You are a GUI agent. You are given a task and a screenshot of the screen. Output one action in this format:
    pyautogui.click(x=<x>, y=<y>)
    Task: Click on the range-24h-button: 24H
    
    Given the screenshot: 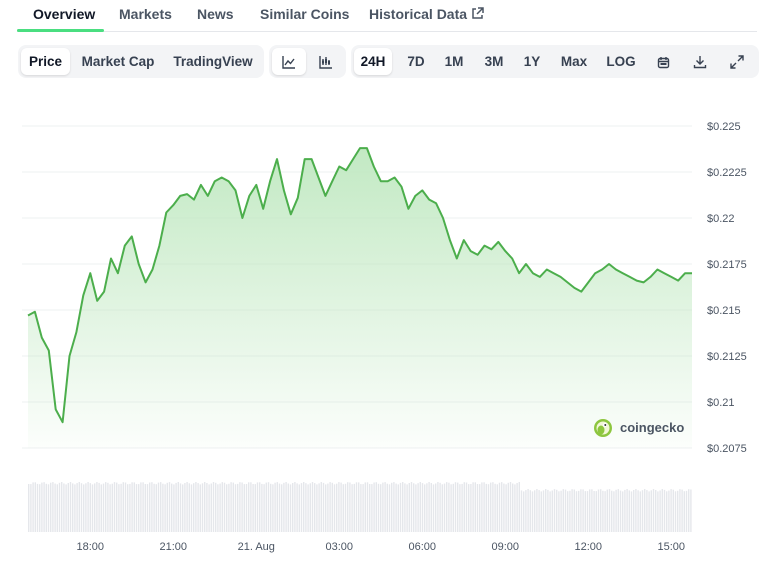 What is the action you would take?
    pyautogui.click(x=373, y=61)
    